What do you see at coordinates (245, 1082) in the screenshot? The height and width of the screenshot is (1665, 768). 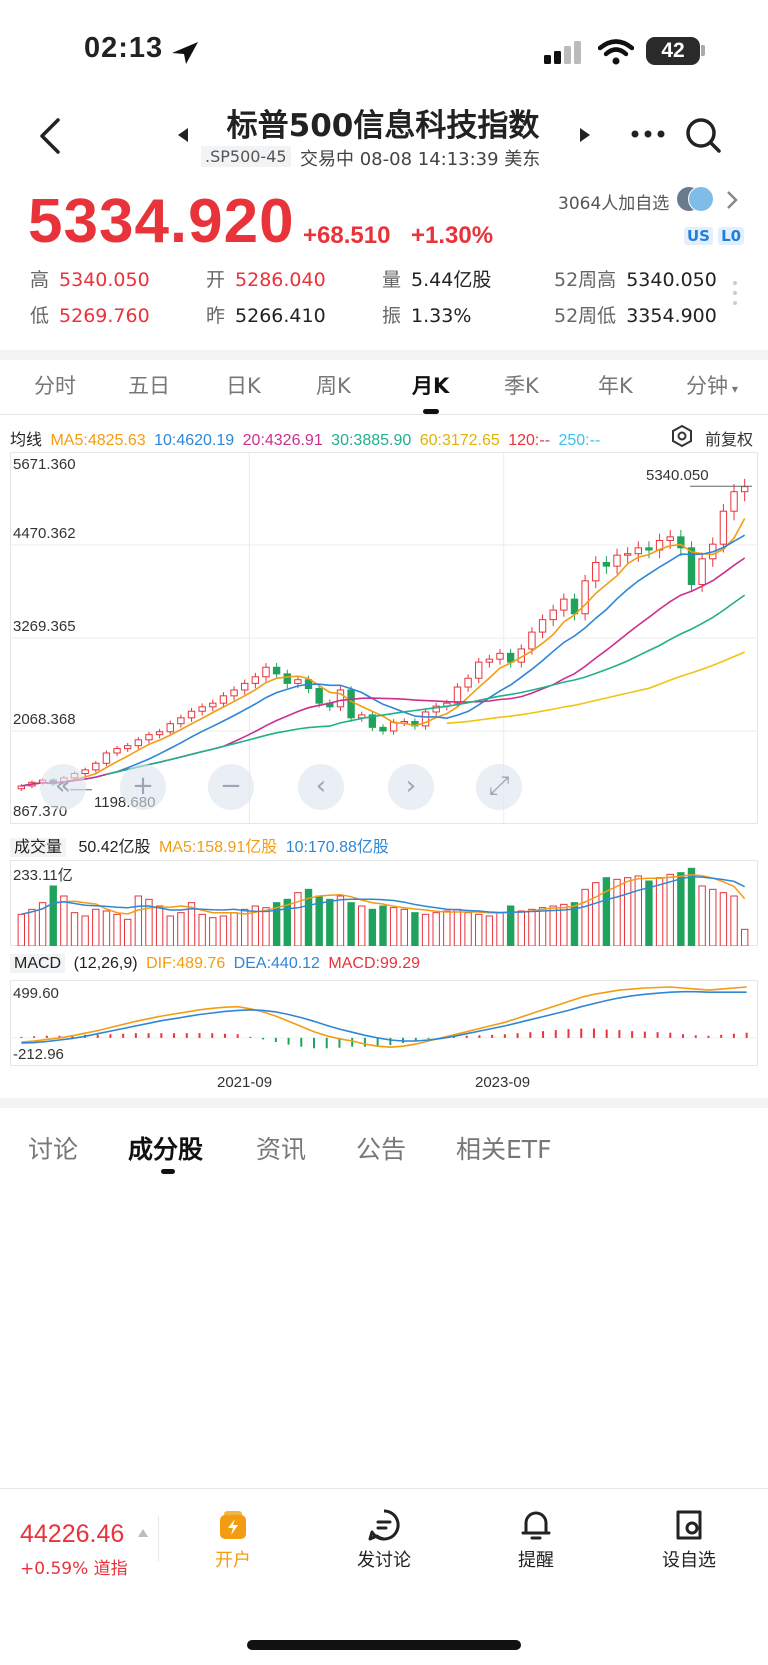 I see `x-tick-label: 2021-09` at bounding box center [245, 1082].